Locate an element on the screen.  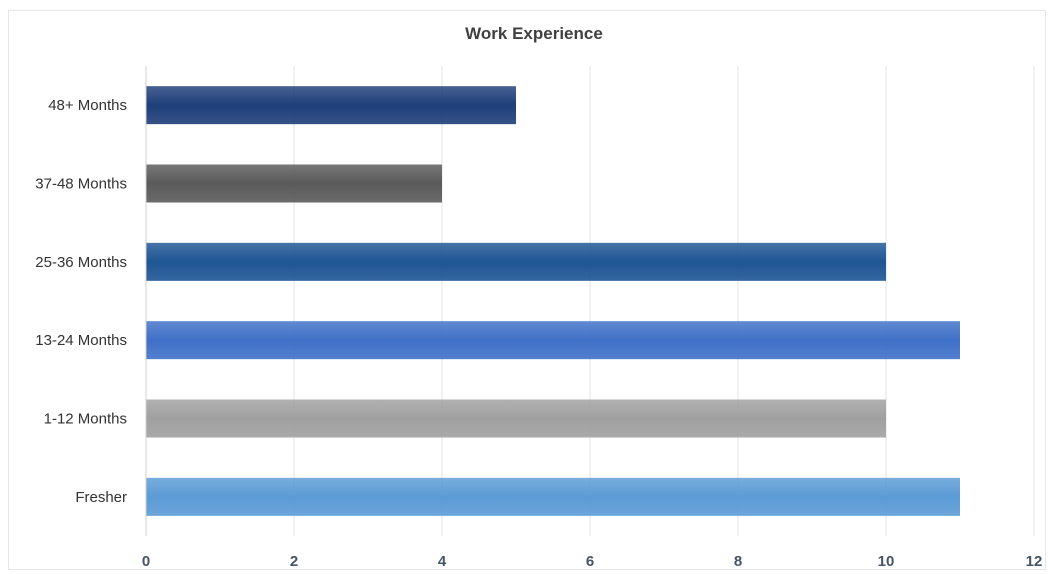
chart-title: Work Experience is located at coordinates (534, 33).